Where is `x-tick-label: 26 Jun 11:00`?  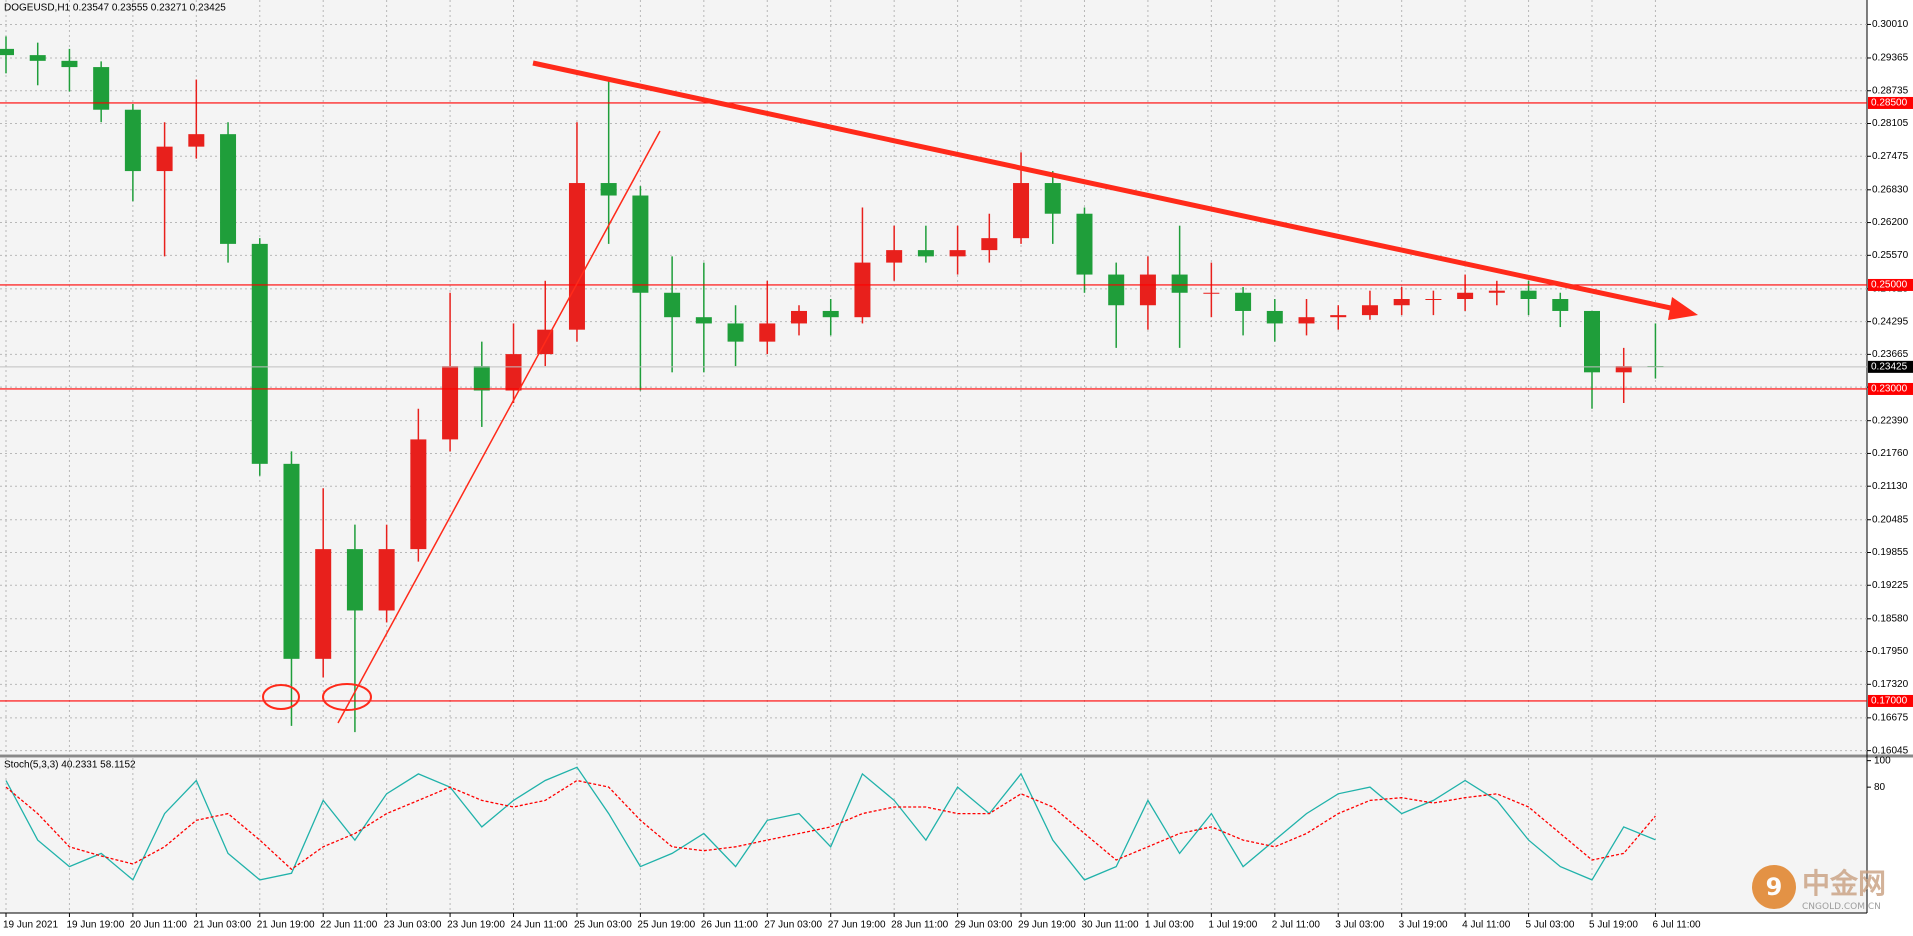 x-tick-label: 26 Jun 11:00 is located at coordinates (730, 925).